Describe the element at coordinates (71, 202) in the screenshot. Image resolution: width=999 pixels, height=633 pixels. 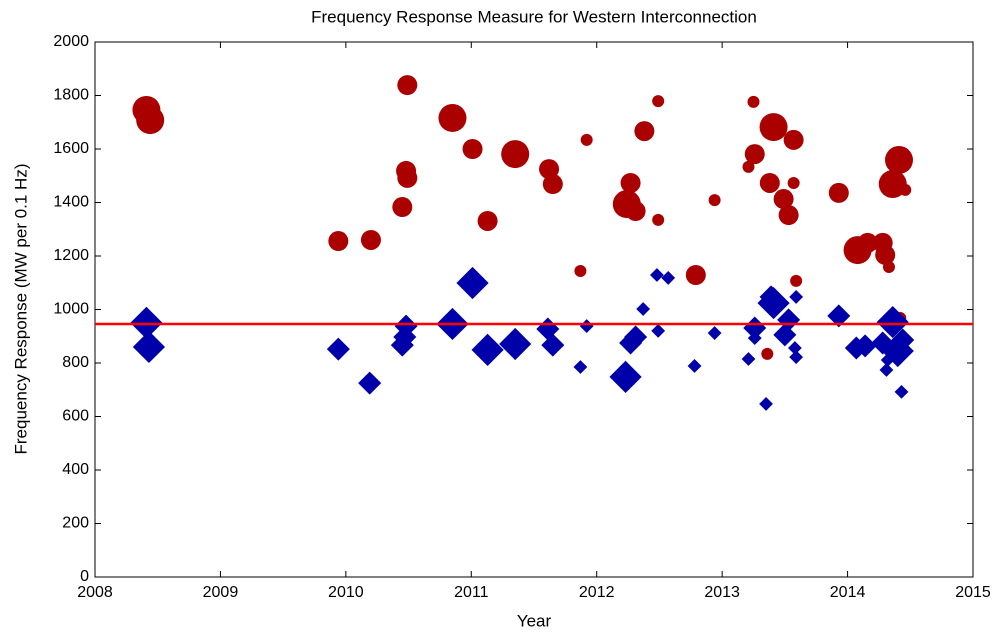
I see `y-tick-label: 1400` at that location.